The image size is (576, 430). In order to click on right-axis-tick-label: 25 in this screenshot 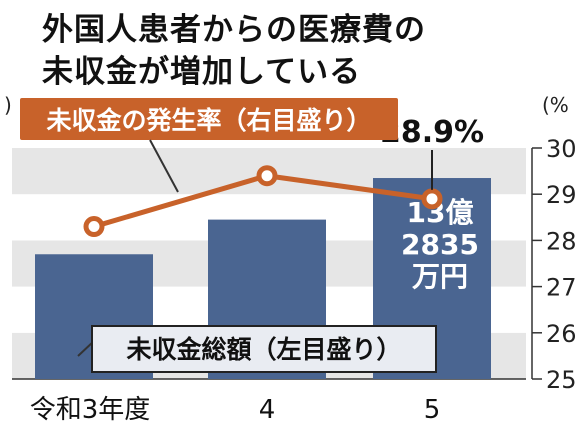, I will do `click(561, 380)`.